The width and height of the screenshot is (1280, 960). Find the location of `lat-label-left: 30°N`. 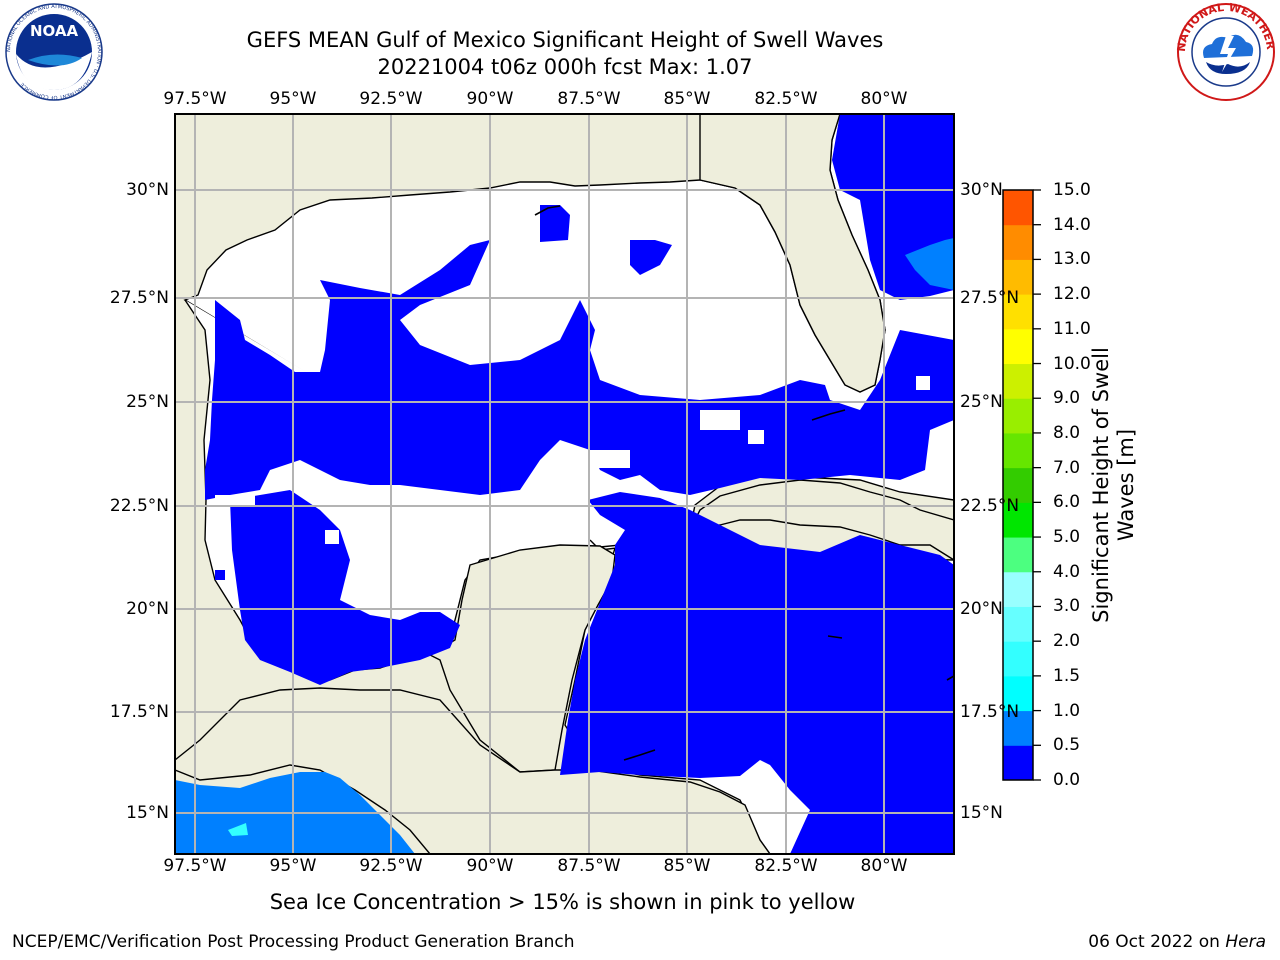

lat-label-left: 30°N is located at coordinates (147, 190).